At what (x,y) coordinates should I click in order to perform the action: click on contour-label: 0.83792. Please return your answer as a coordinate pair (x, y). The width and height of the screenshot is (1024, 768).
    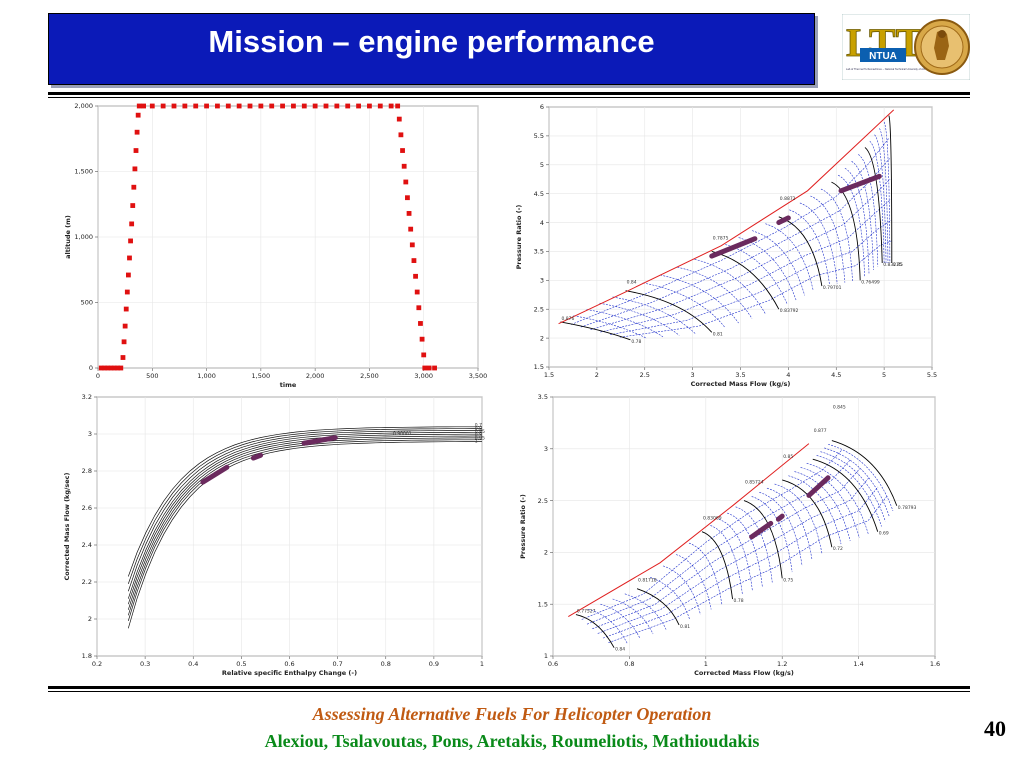
    Looking at the image, I should click on (789, 311).